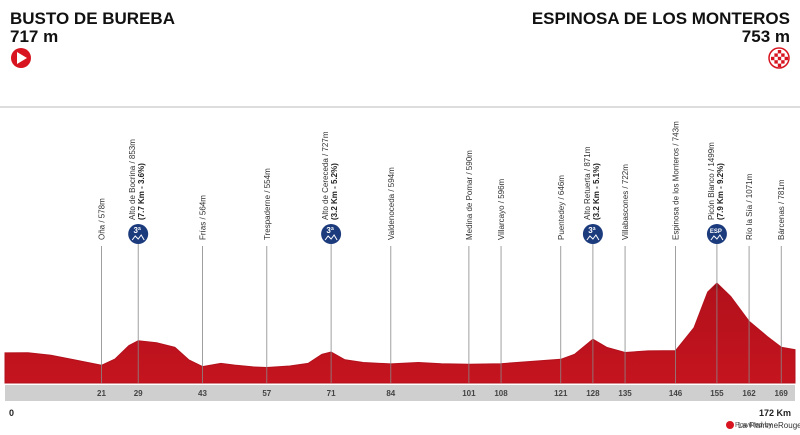 The width and height of the screenshot is (800, 435). I want to click on end-elevation: 753 m, so click(766, 36).